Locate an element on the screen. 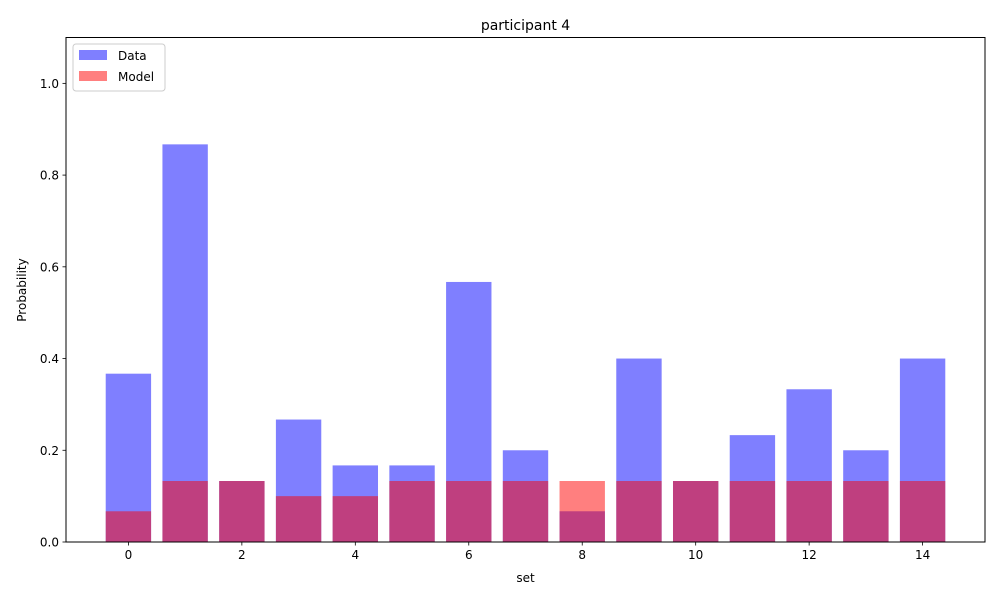 The height and width of the screenshot is (600, 1000). y-tick-label: 0.0 is located at coordinates (49, 543).